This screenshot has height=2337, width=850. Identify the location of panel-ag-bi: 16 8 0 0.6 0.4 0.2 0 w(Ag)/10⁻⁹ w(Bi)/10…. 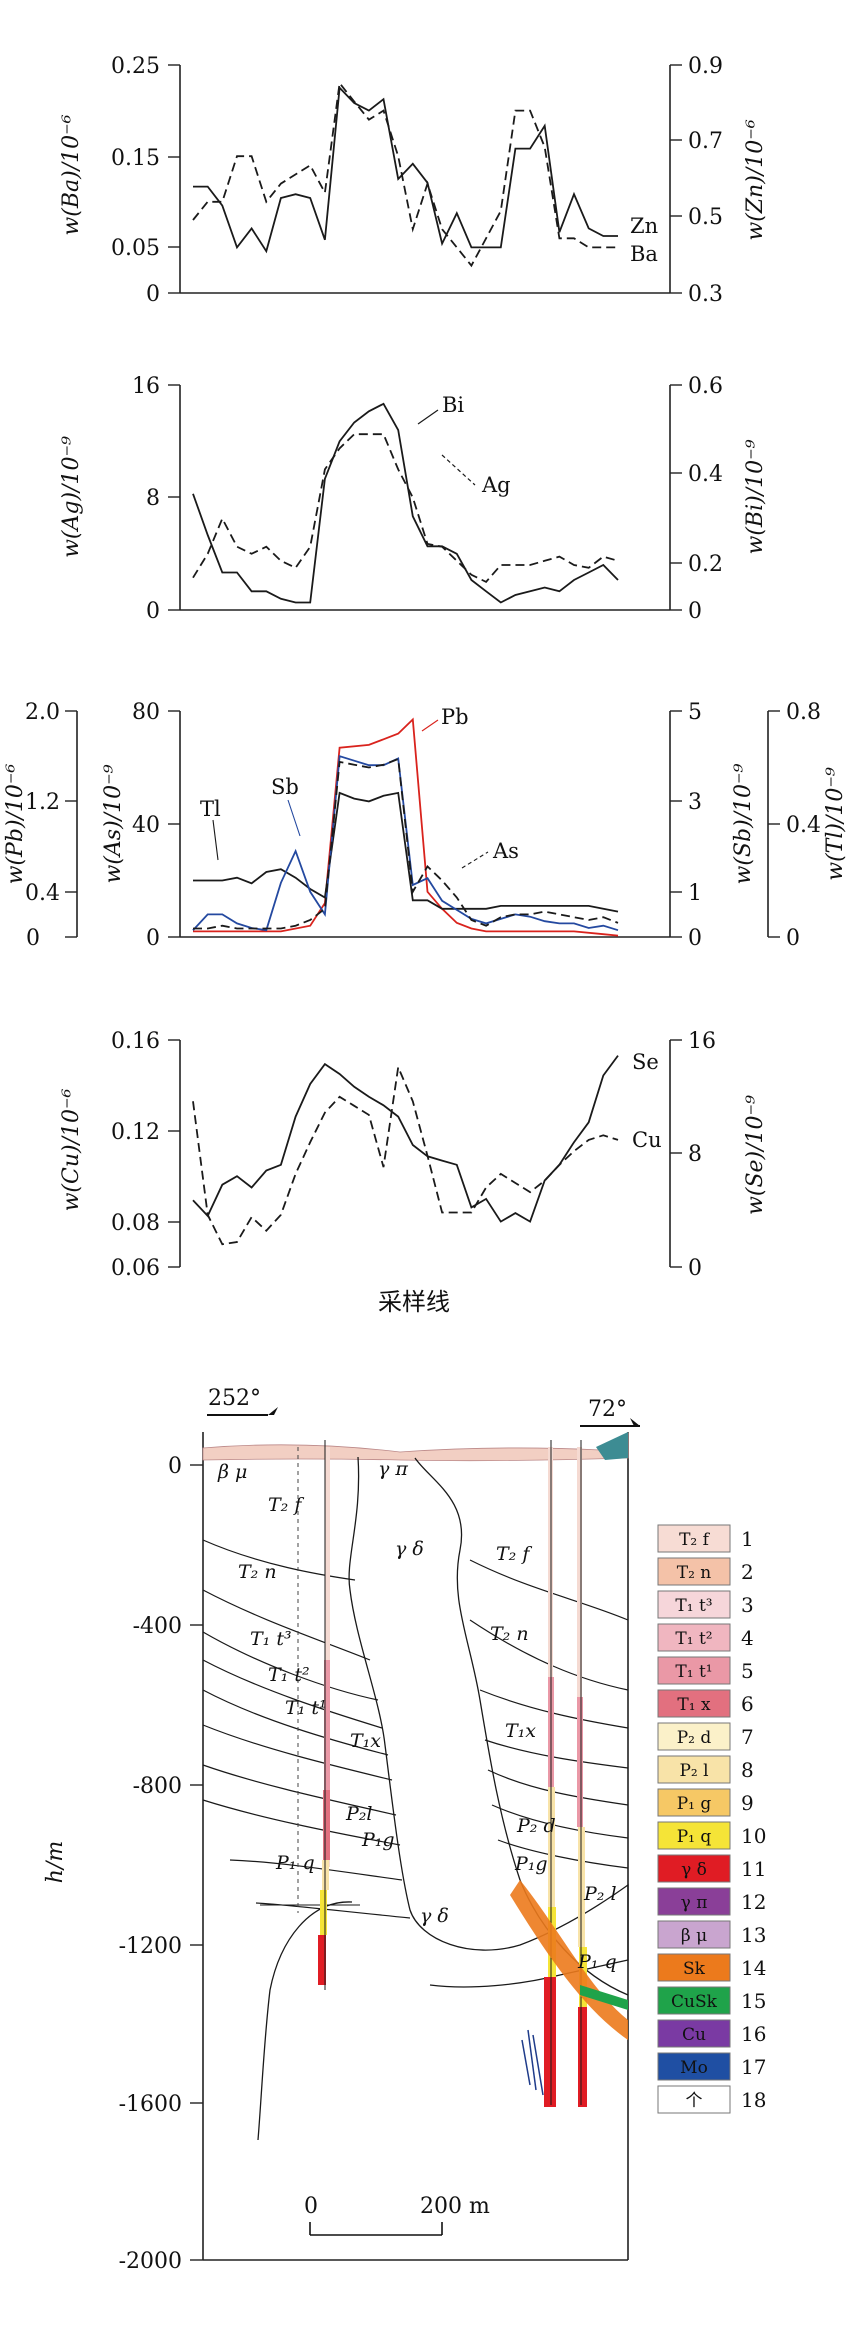
(413, 499).